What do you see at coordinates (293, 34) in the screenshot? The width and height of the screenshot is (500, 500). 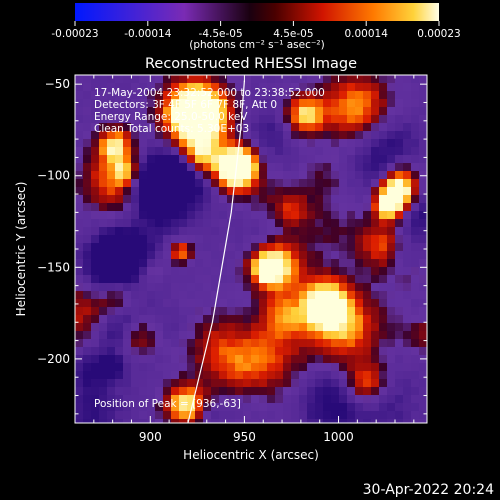 I see `colorbar-tick-label: 4.5e-05` at bounding box center [293, 34].